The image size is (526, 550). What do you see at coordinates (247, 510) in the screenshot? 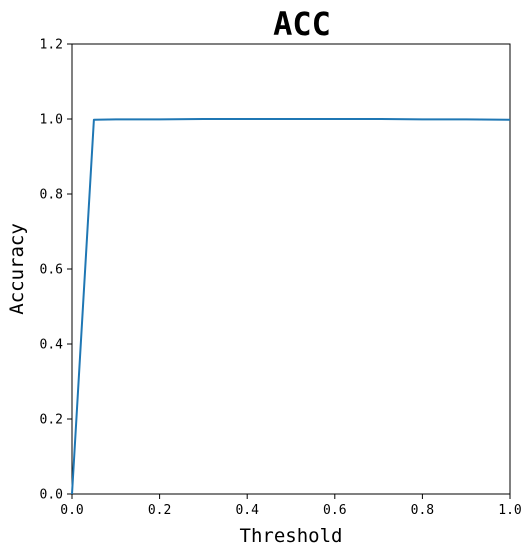
I see `x-tick-label: 0.4` at bounding box center [247, 510].